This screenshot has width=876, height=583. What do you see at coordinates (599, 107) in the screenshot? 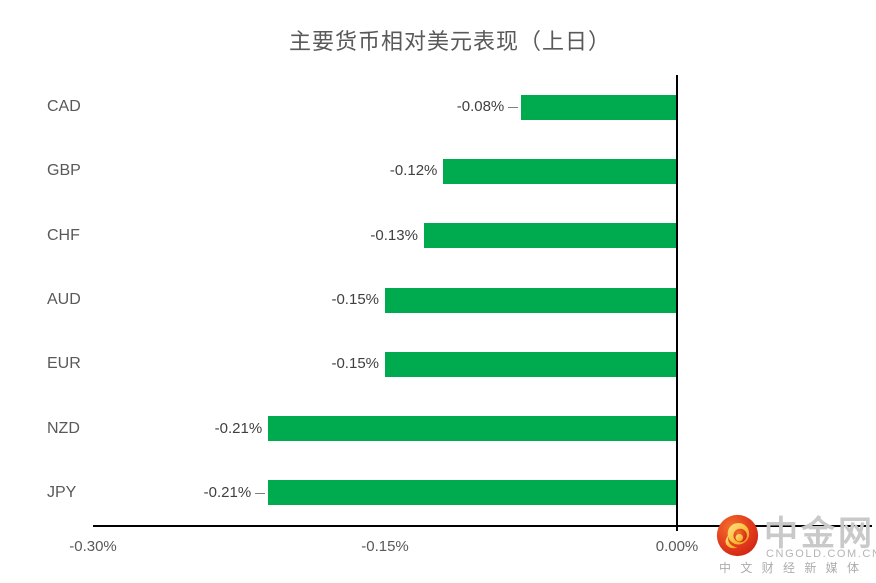
I see `bar-cad` at bounding box center [599, 107].